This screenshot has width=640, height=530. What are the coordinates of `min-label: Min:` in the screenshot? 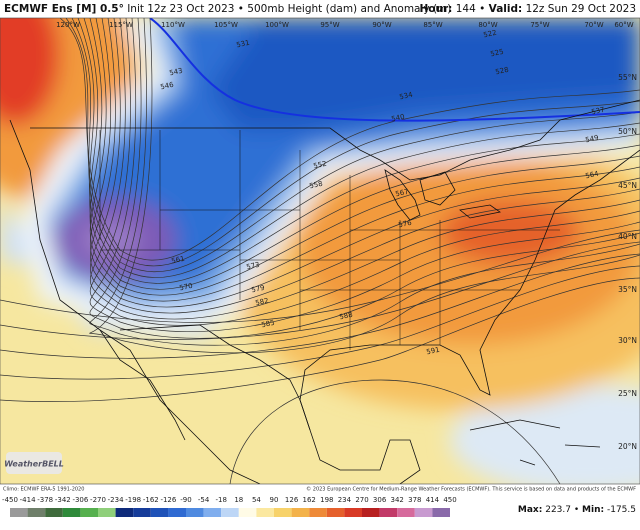 It's located at (593, 510).